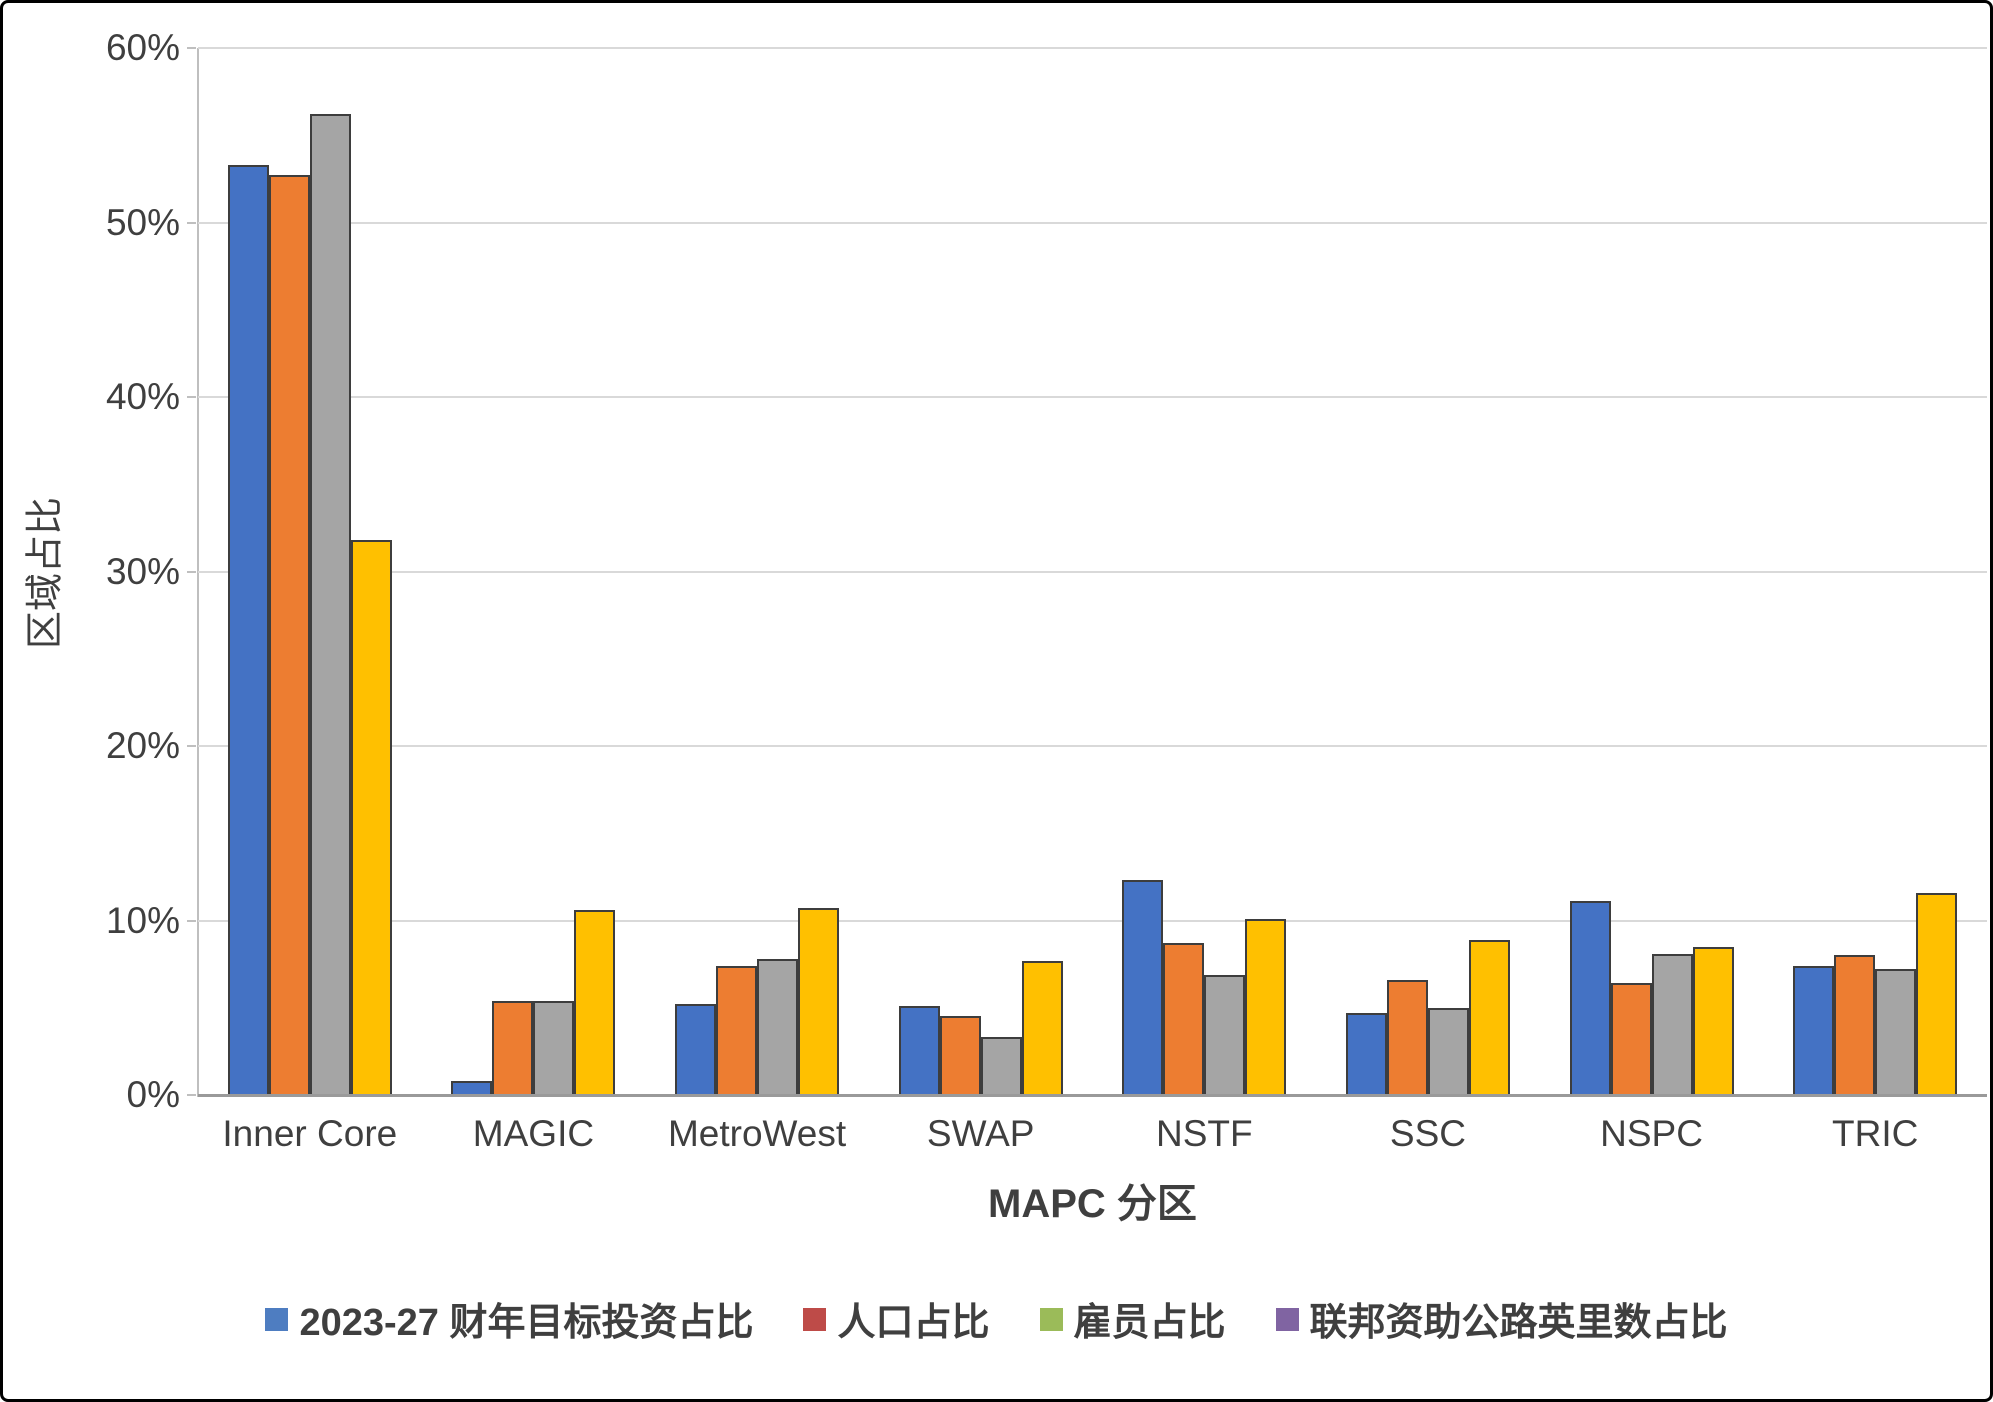 This screenshot has width=1993, height=1402. I want to click on legend-swatch-green, so click(1051, 1319).